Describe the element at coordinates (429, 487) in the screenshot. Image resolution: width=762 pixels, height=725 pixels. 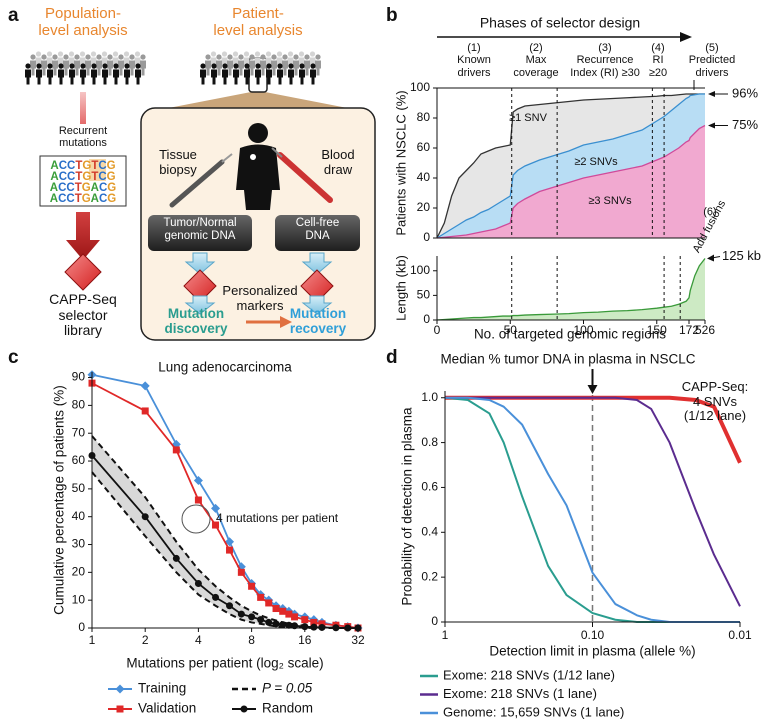
I see `y-tick-label: 0.6` at that location.